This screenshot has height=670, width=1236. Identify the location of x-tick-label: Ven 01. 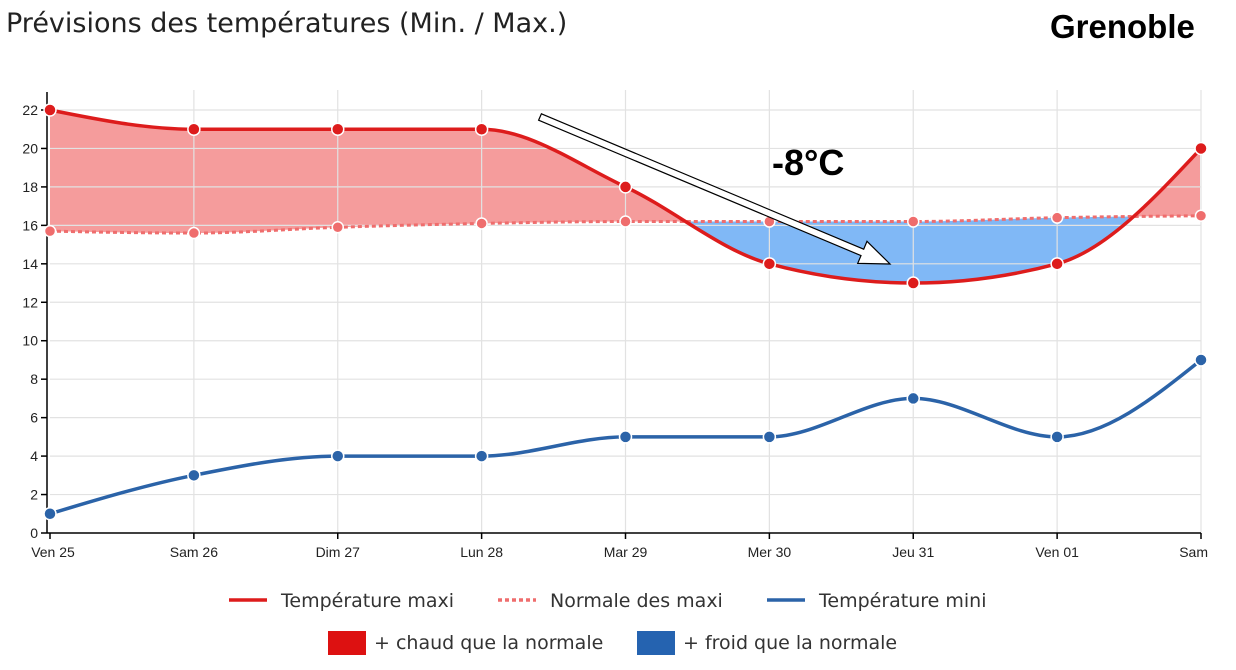
(1057, 552).